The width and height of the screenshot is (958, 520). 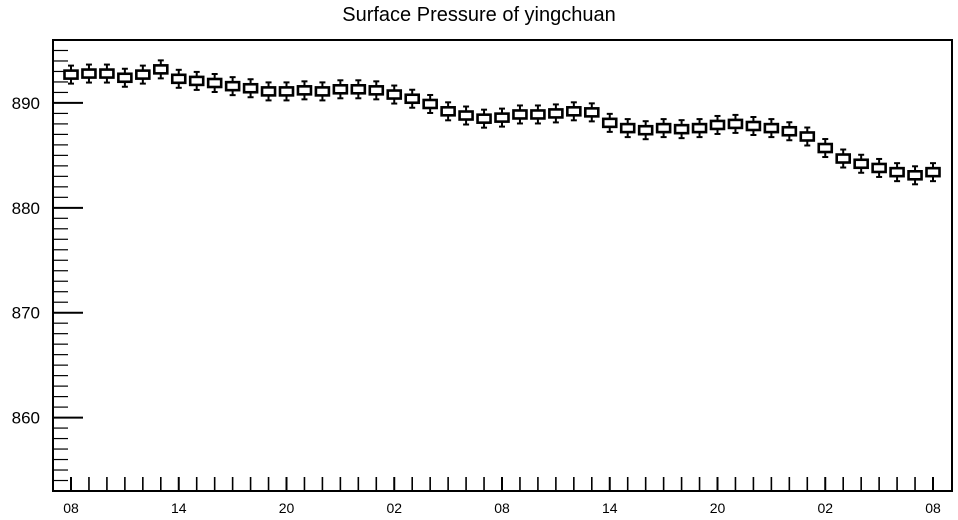 What do you see at coordinates (26, 418) in the screenshot?
I see `y-tick-label: 860` at bounding box center [26, 418].